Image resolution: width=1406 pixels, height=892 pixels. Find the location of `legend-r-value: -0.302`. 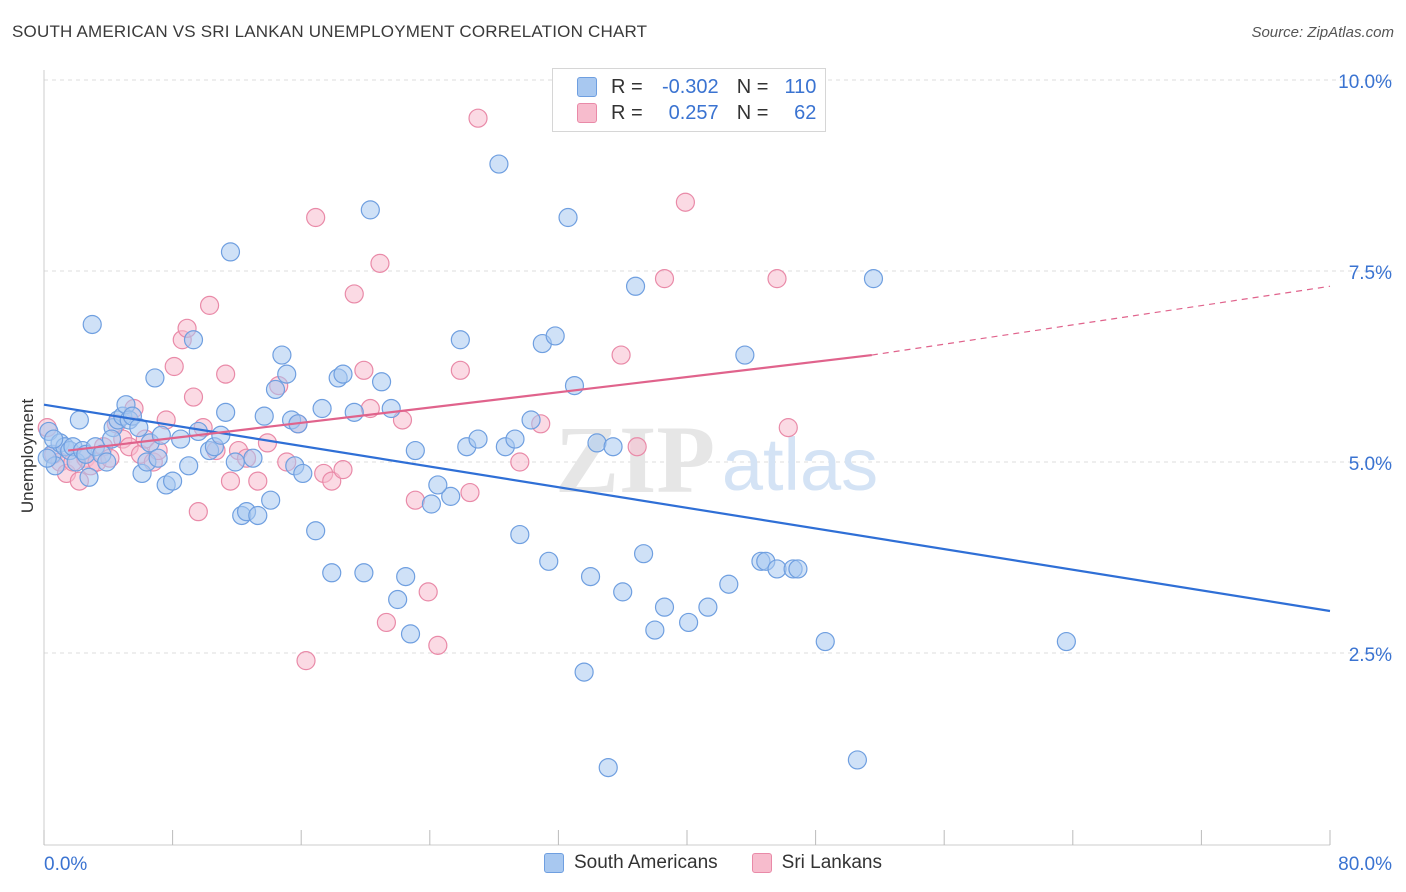

legend-r-value: -0.302 is located at coordinates (690, 86).